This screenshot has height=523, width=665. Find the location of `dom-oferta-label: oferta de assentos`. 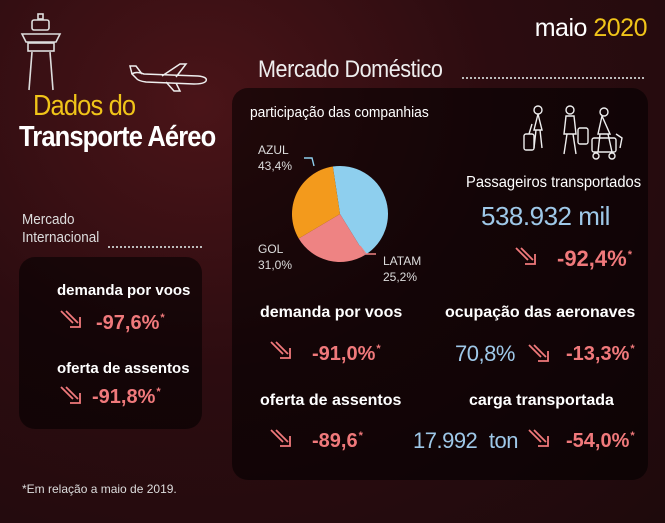

dom-oferta-label: oferta de assentos is located at coordinates (331, 400).